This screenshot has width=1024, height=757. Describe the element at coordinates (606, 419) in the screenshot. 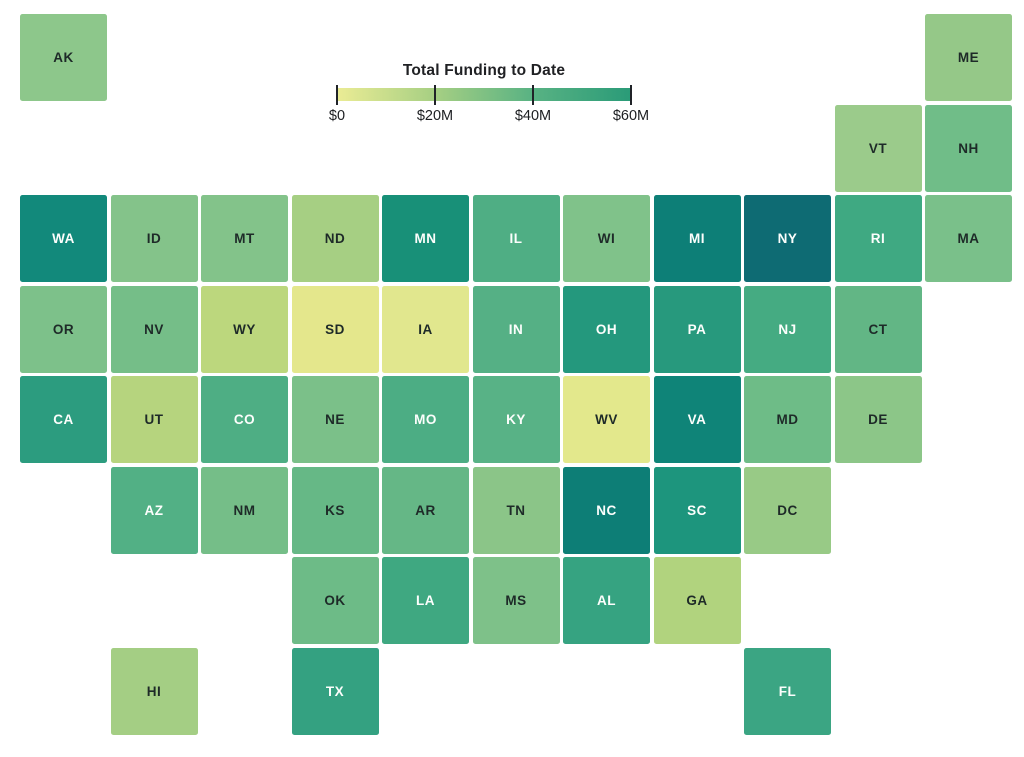

I see `state-tile-wv: WV` at that location.